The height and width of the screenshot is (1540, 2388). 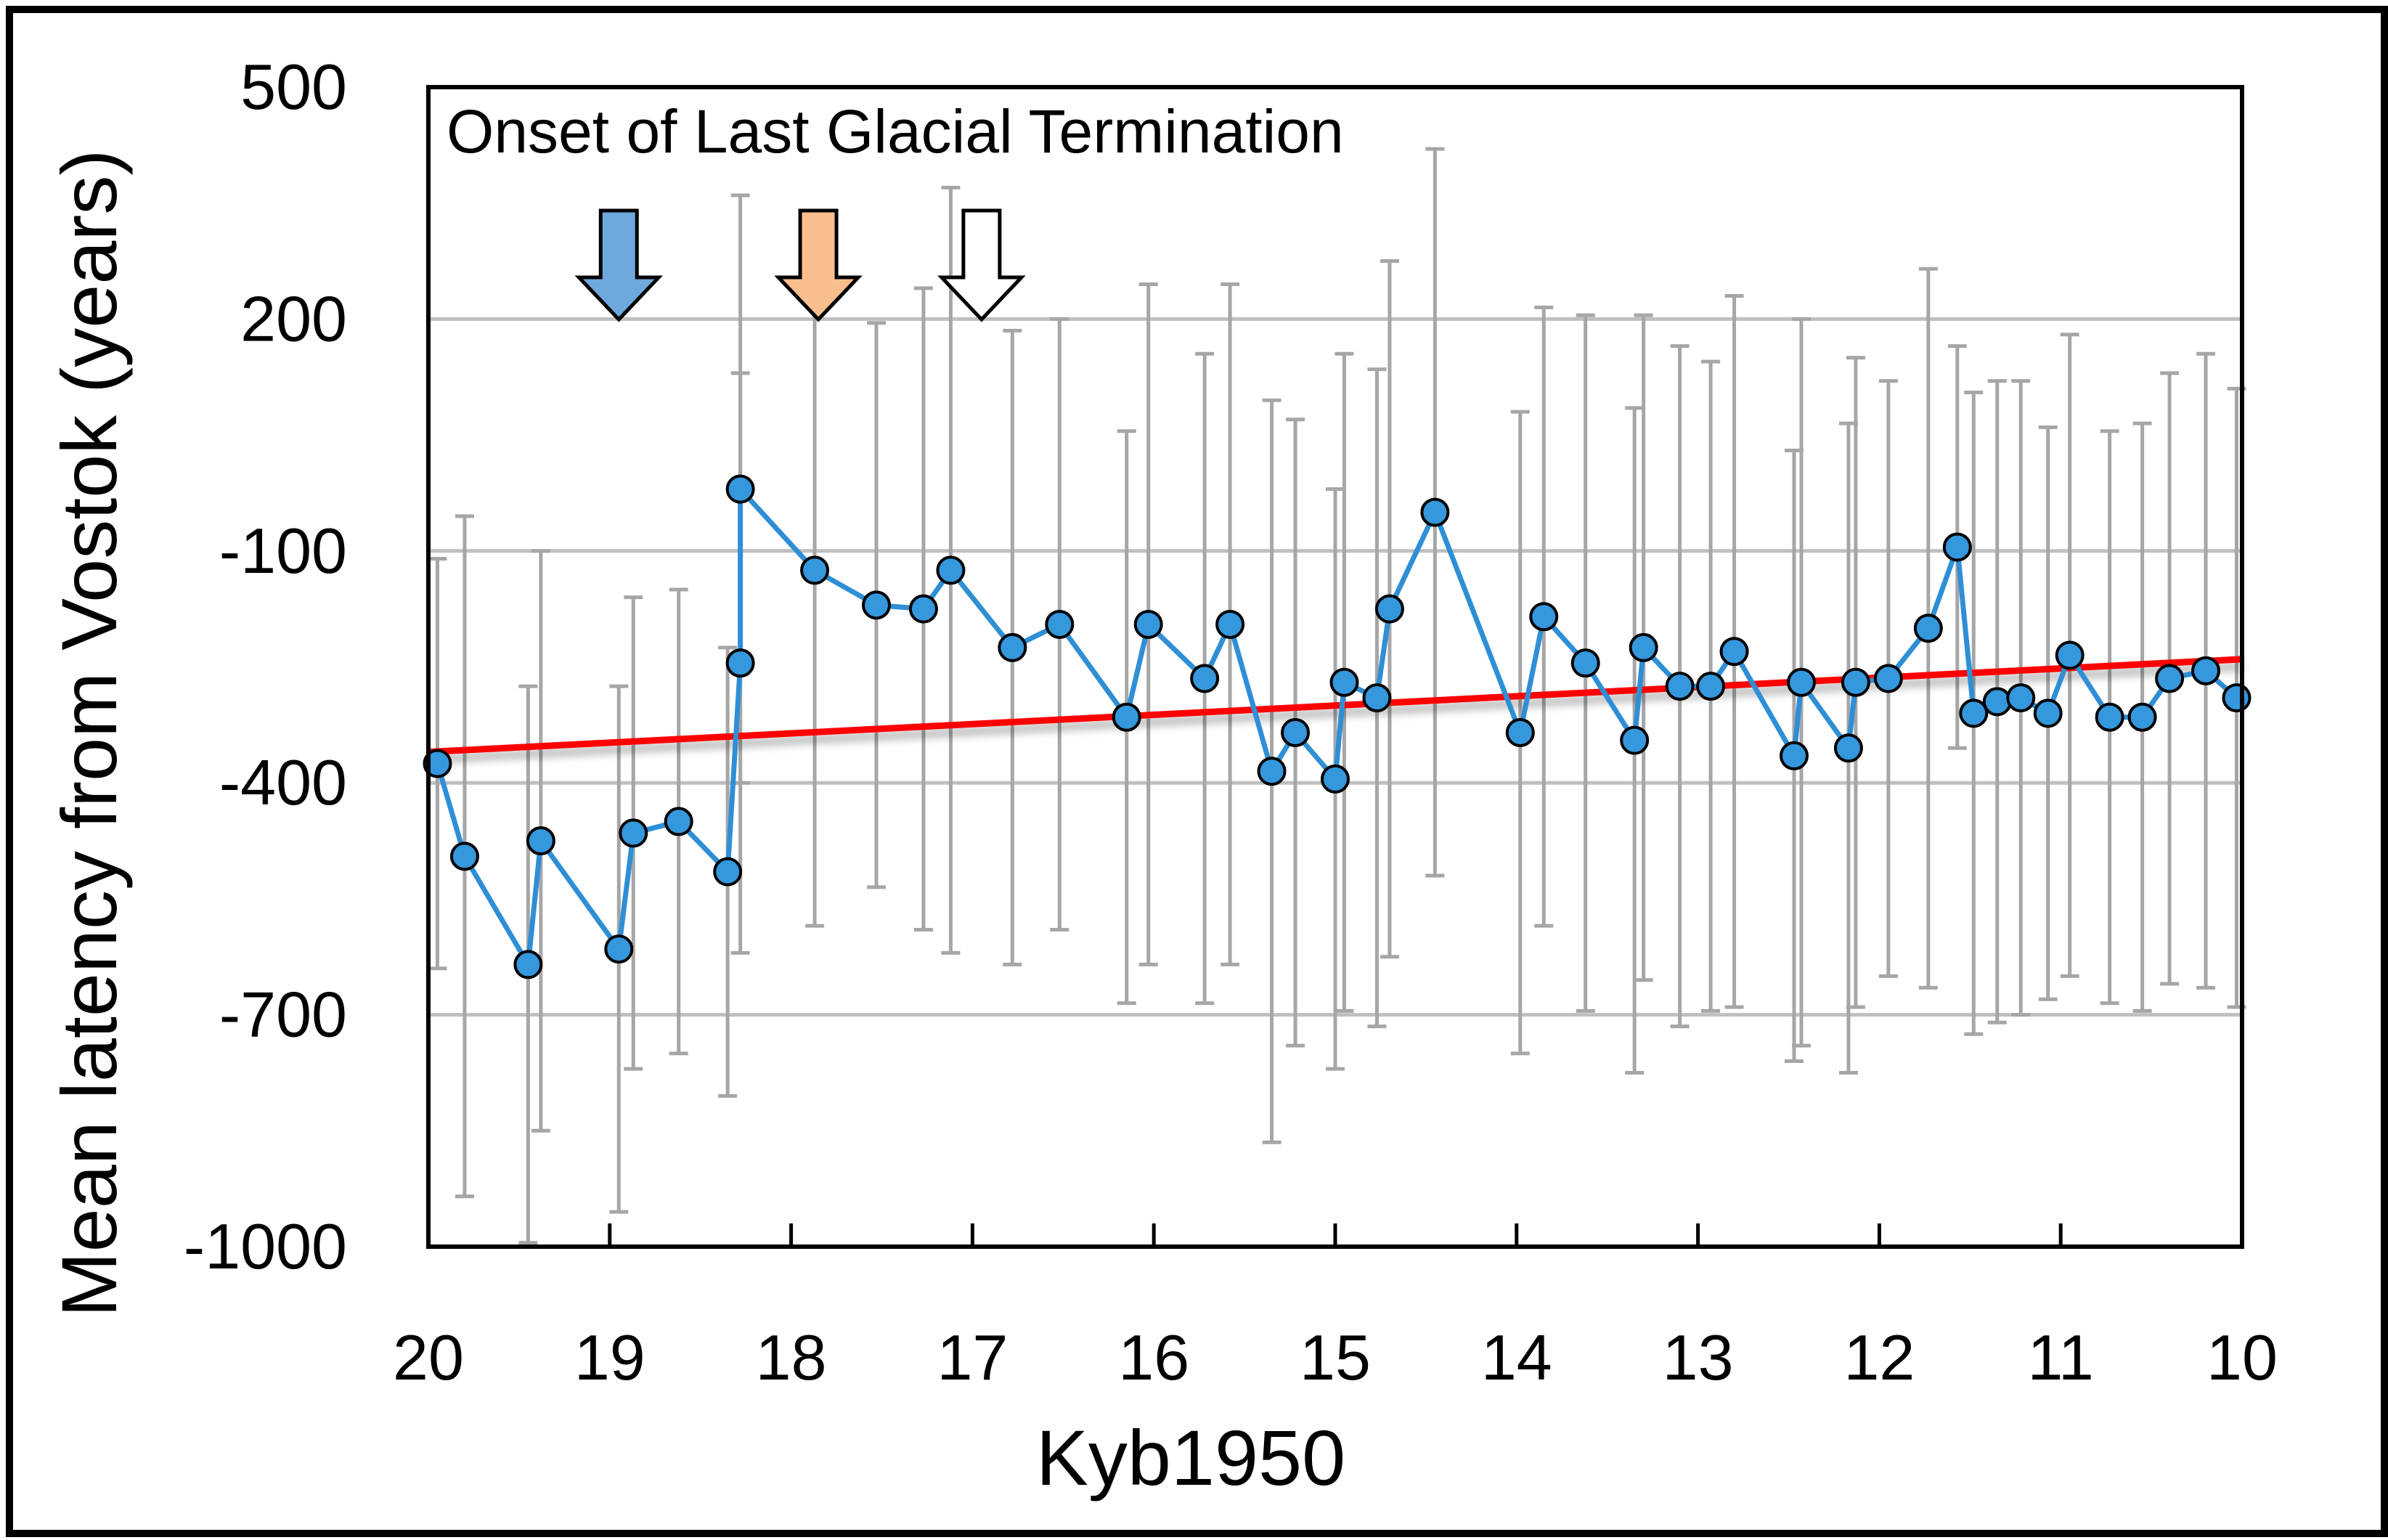 What do you see at coordinates (609, 1357) in the screenshot?
I see `x-tick-label: 19` at bounding box center [609, 1357].